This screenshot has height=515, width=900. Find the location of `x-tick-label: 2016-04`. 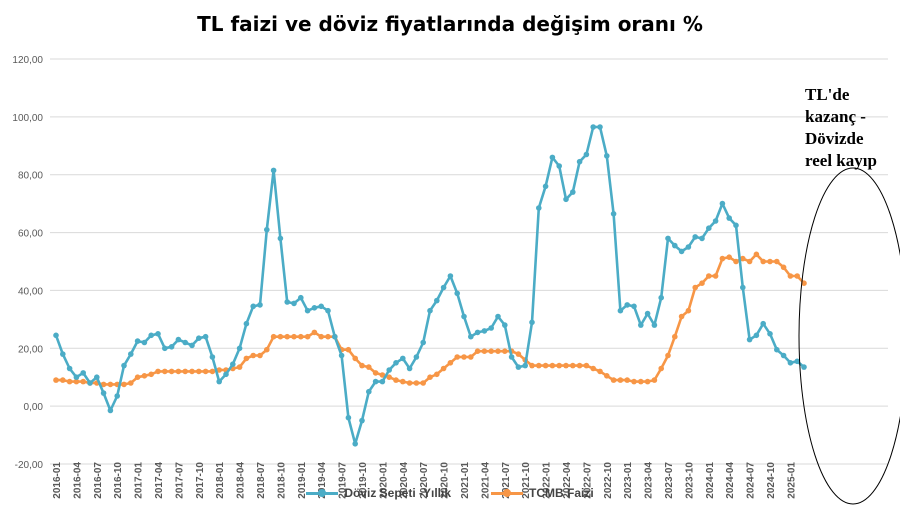

x-tick-label: 2016-04 is located at coordinates (77, 480).